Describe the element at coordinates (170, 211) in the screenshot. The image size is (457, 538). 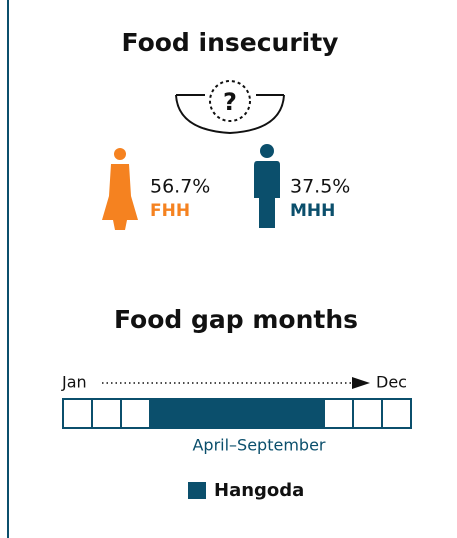
I see `fhh-label: FHH` at that location.